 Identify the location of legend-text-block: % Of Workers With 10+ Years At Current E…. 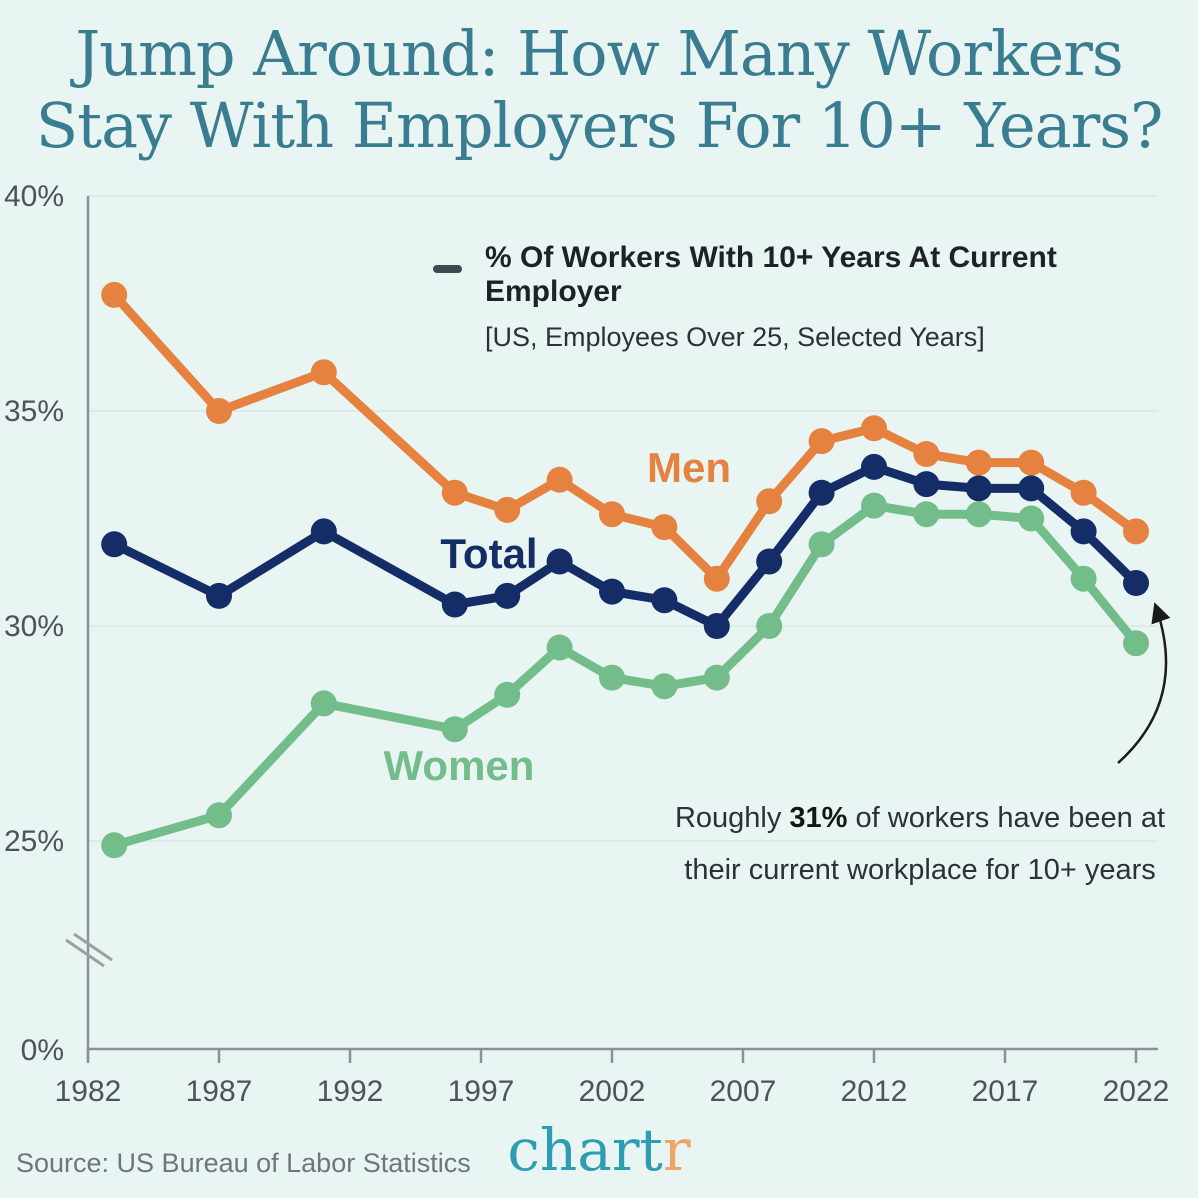
(841, 297).